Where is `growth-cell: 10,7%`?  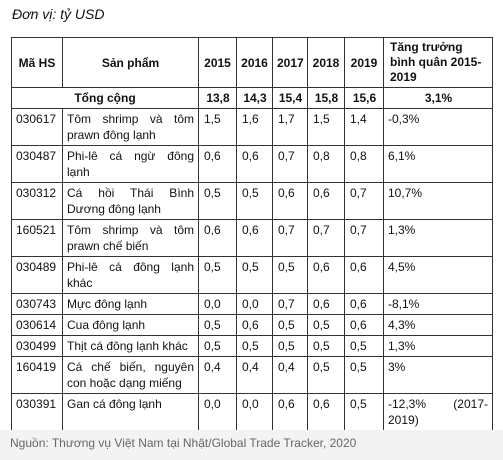 growth-cell: 10,7% is located at coordinates (438, 201).